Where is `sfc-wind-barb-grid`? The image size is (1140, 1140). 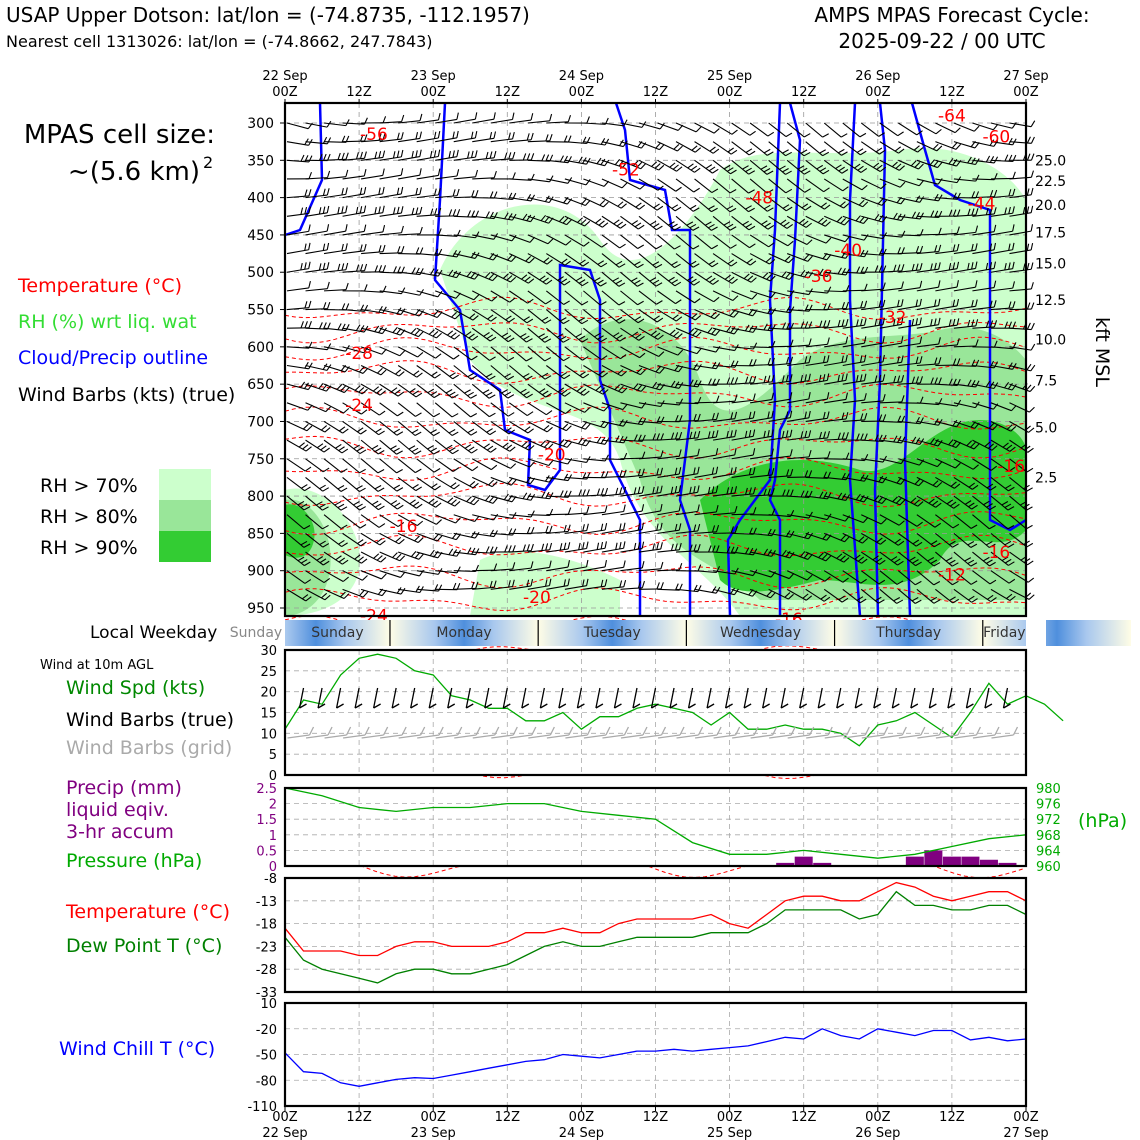
sfc-wind-barb-grid is located at coordinates (928, 736).